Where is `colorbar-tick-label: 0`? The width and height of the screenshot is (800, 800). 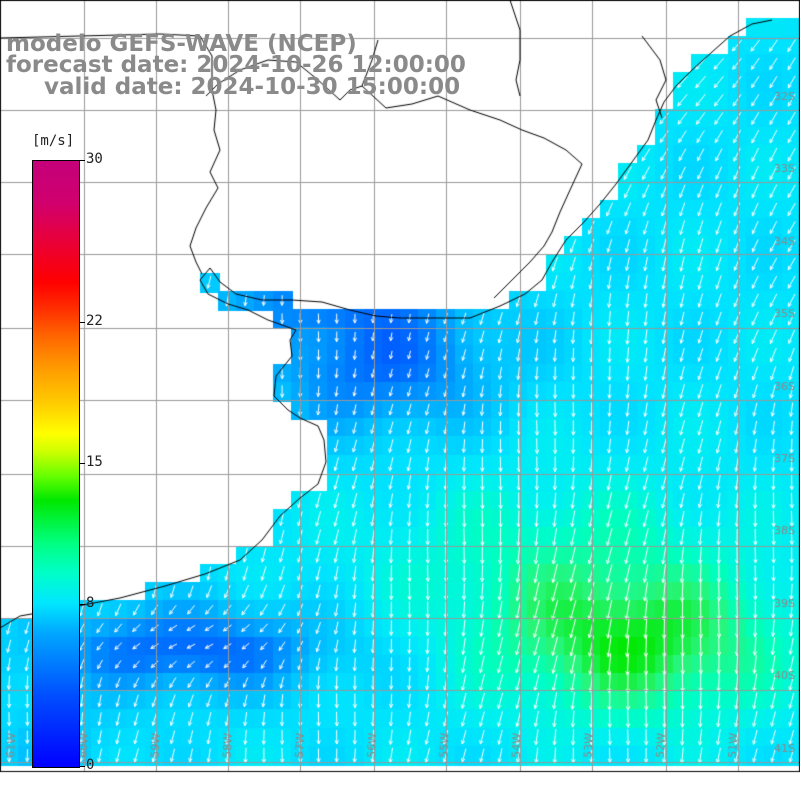
colorbar-tick-label: 0 is located at coordinates (90, 765).